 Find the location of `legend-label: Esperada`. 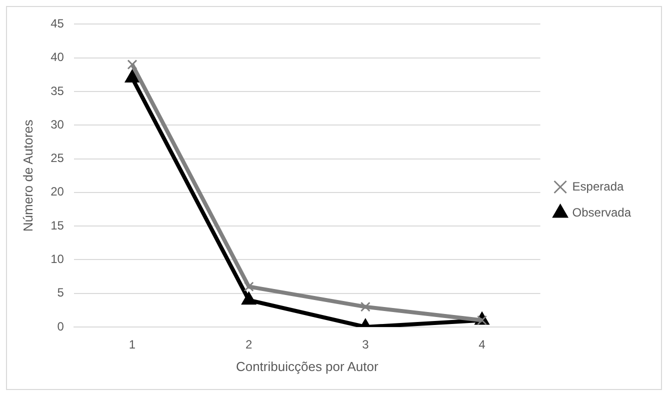

legend-label: Esperada is located at coordinates (598, 186).